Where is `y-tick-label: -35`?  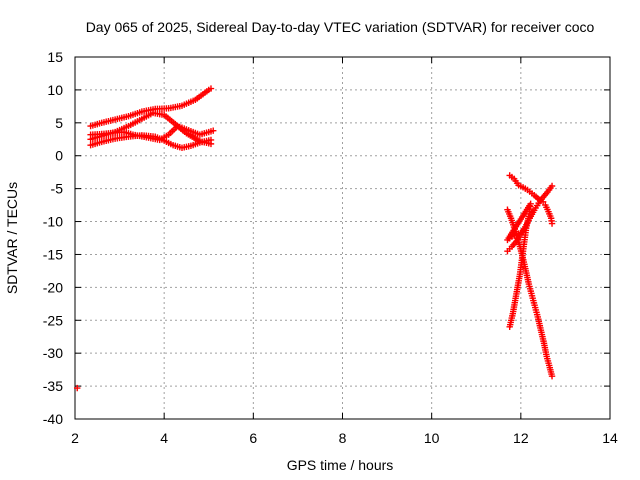 y-tick-label: -35 is located at coordinates (53, 386).